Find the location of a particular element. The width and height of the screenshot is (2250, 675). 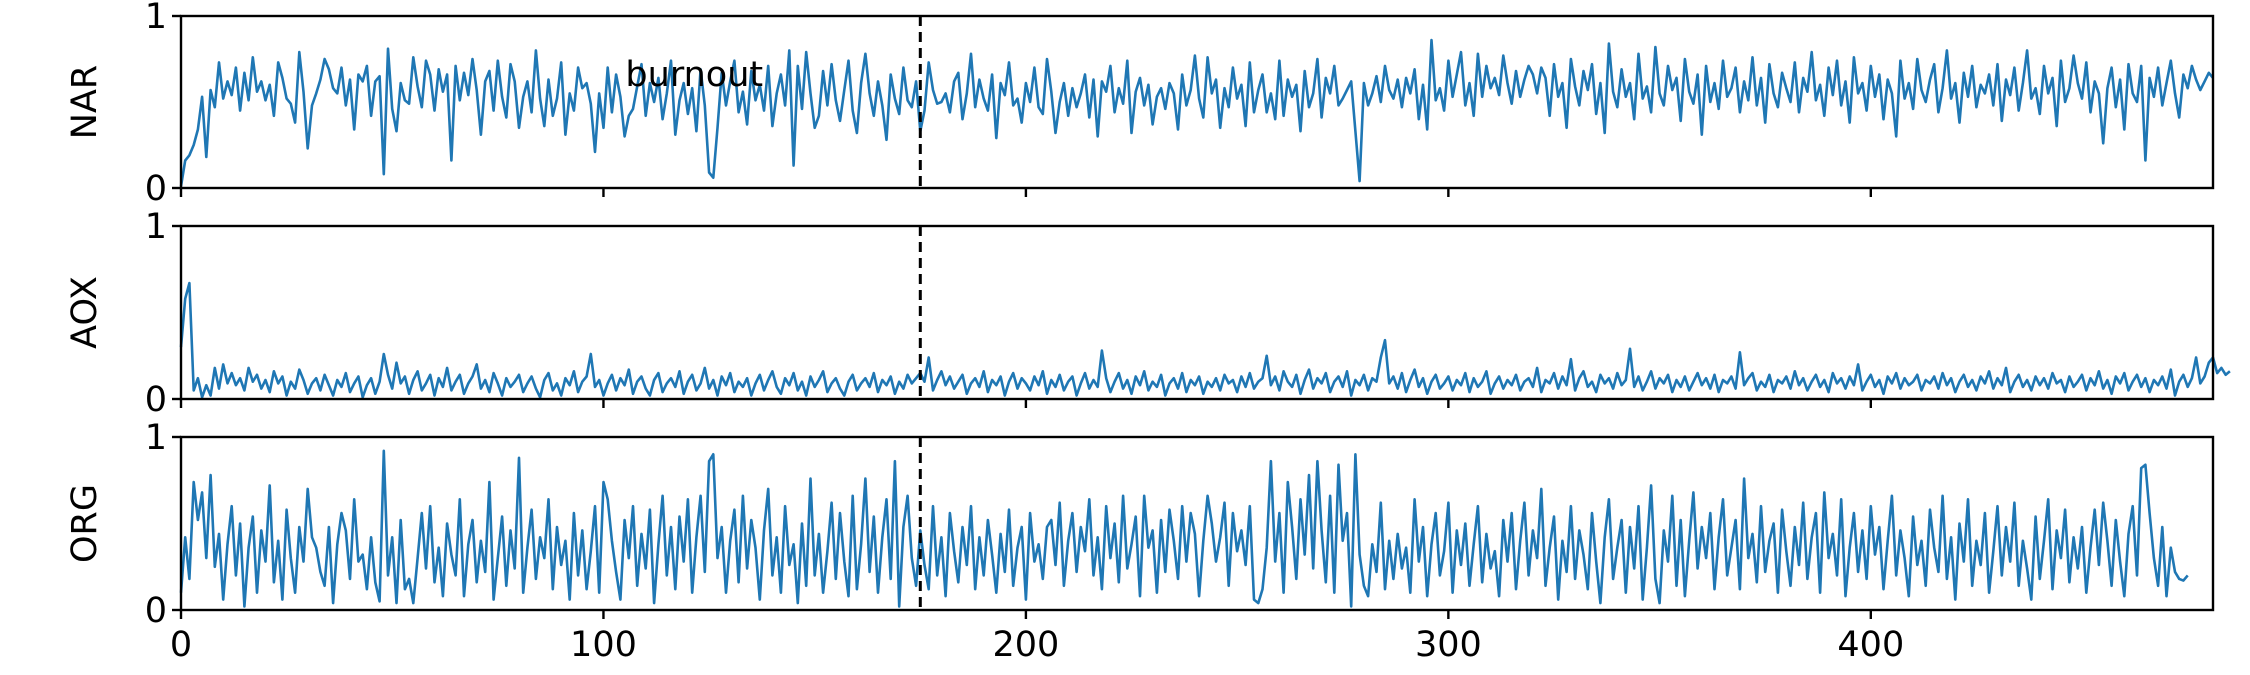

x-axis: 0 100 200 300 400 is located at coordinates (1037, 645).